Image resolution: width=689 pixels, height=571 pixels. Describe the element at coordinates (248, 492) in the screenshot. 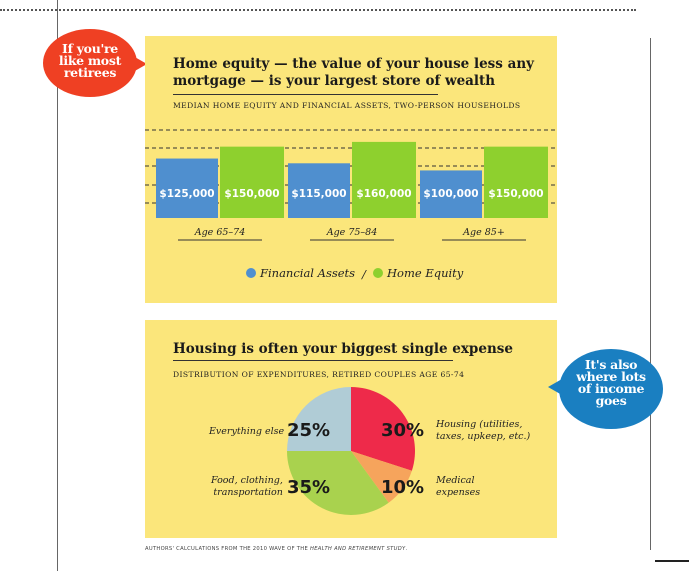

I see `label-line: transportation` at that location.